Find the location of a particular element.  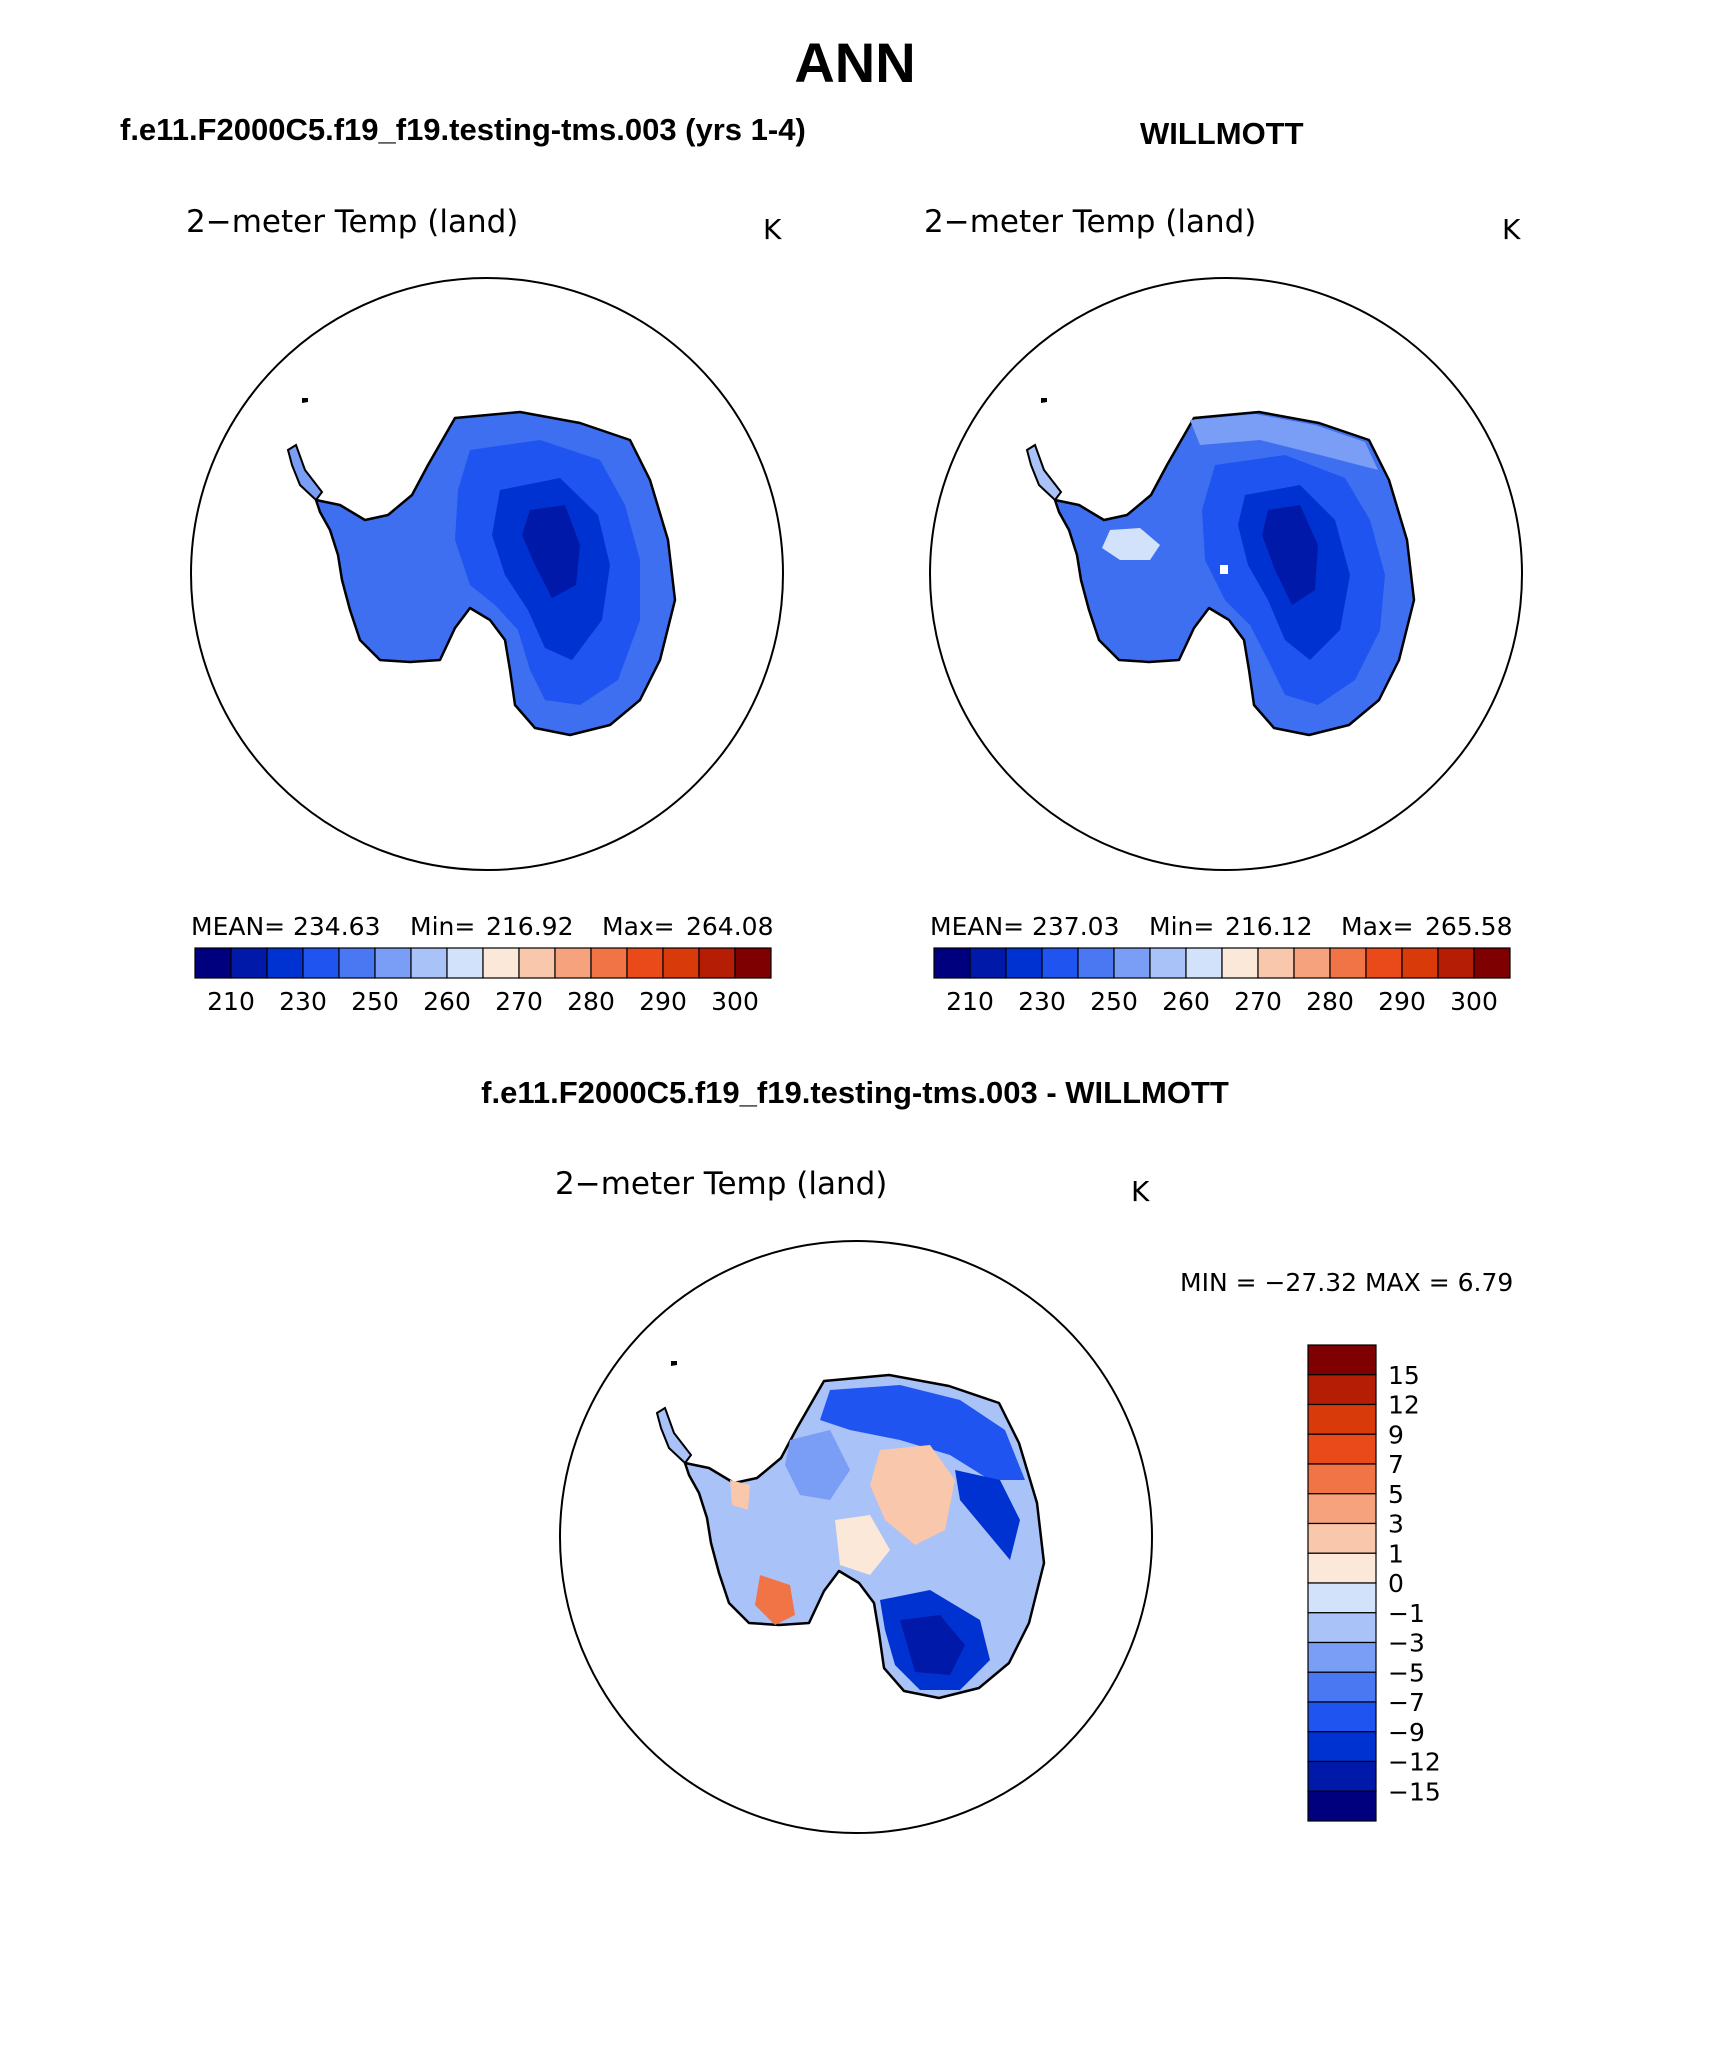

diff-var-label: 2−meter Temp (land) is located at coordinates (721, 1184).